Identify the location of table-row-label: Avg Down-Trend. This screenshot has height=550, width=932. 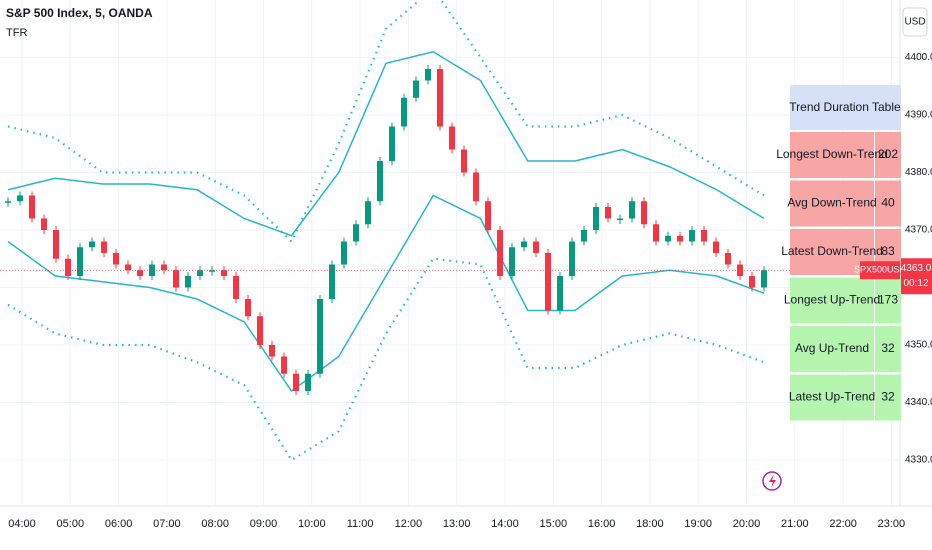
(831, 203).